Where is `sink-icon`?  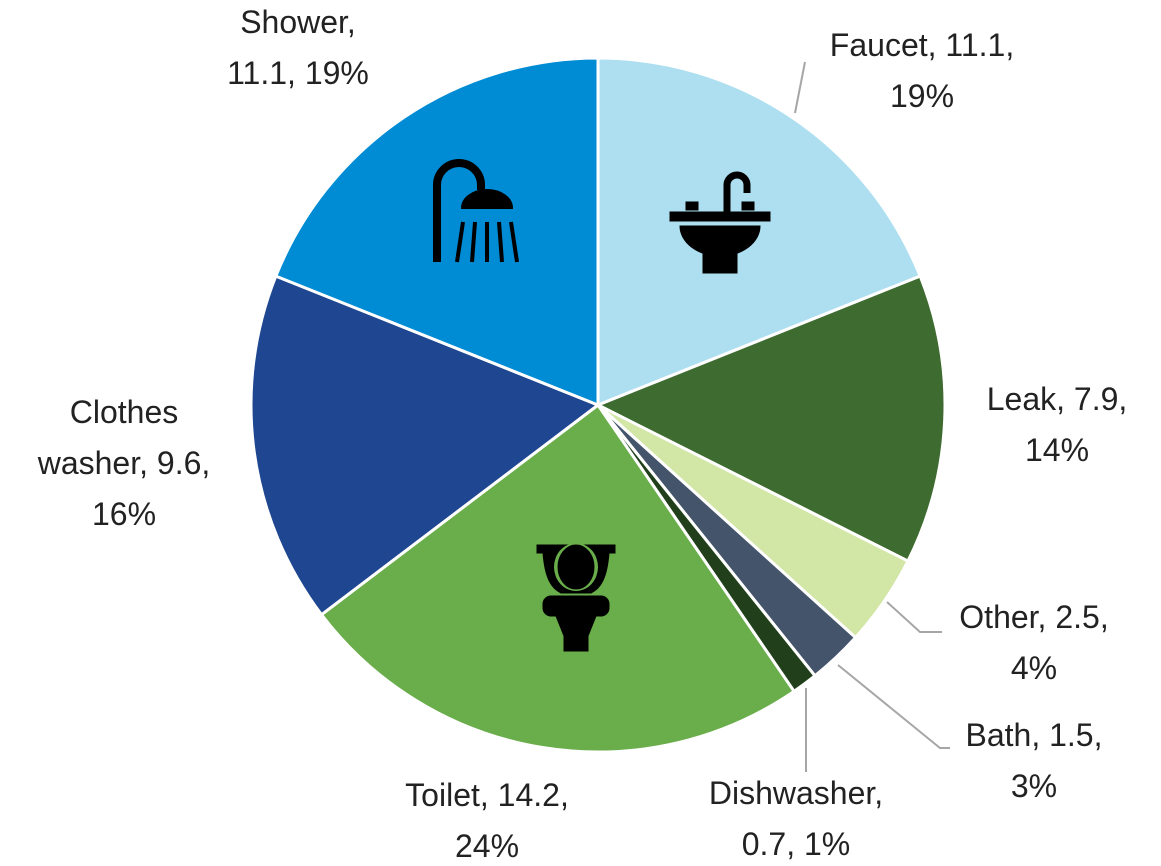 sink-icon is located at coordinates (720, 222).